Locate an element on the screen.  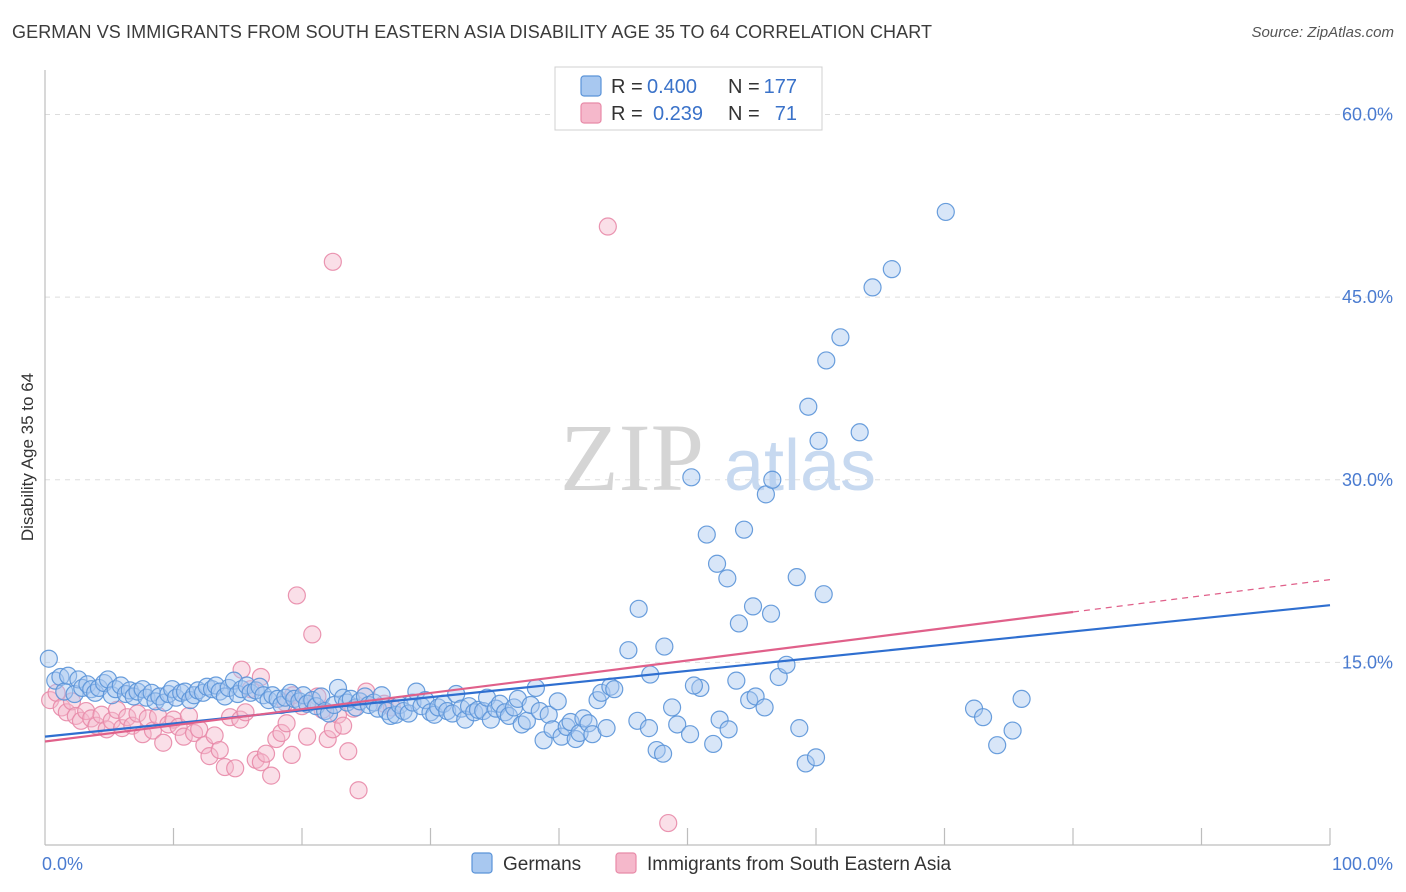
y-tick-label: 45.0% is located at coordinates (1367, 297).